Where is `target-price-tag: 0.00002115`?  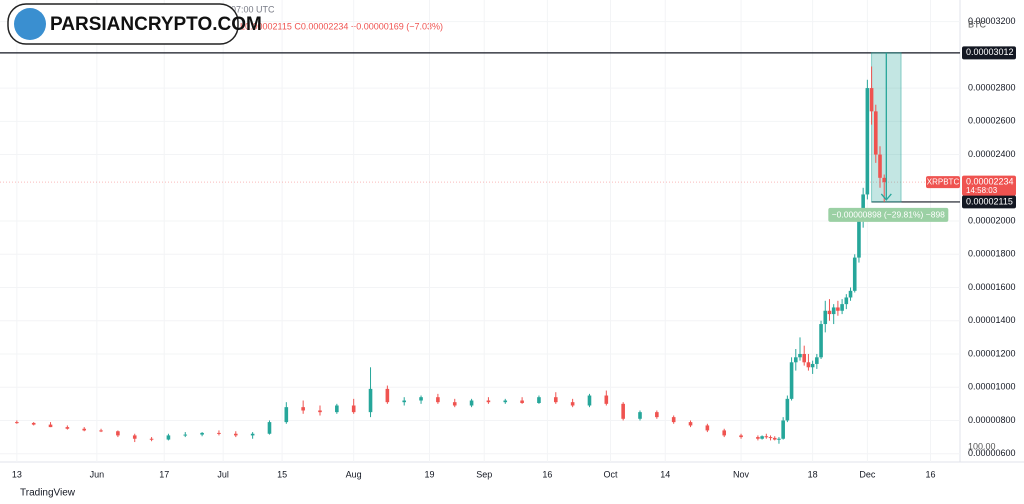
target-price-tag: 0.00002115 is located at coordinates (989, 201).